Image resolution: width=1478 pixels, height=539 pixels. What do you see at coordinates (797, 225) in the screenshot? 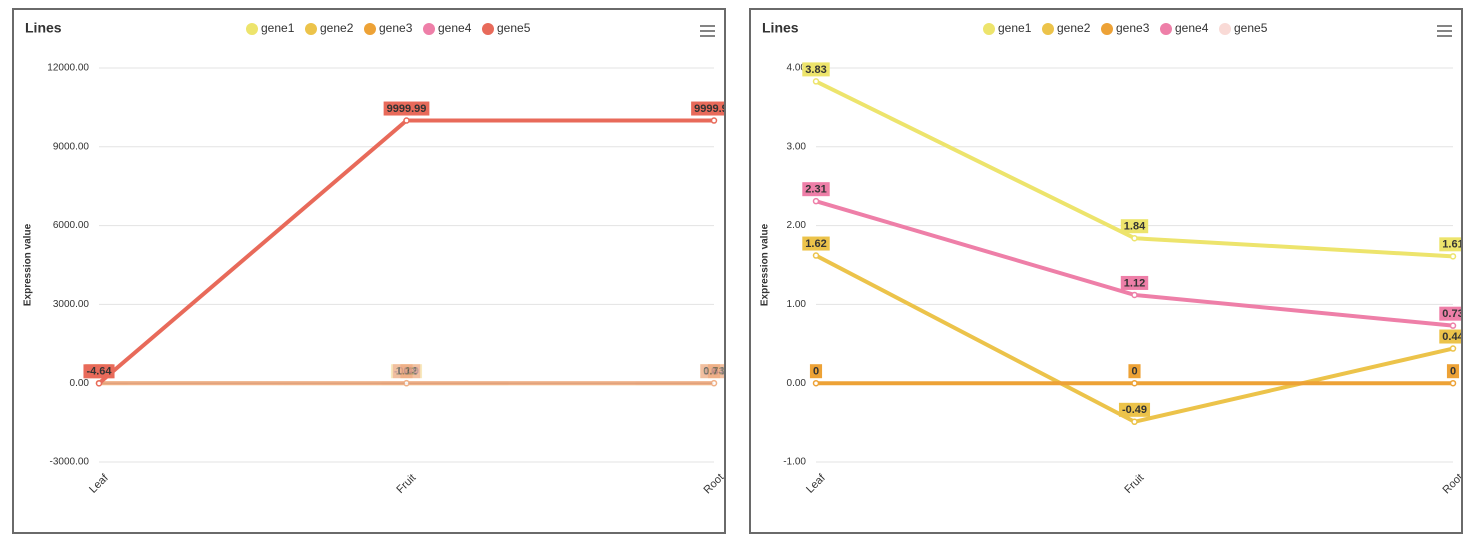
I see `y-tick-label: 2.00` at bounding box center [797, 225].